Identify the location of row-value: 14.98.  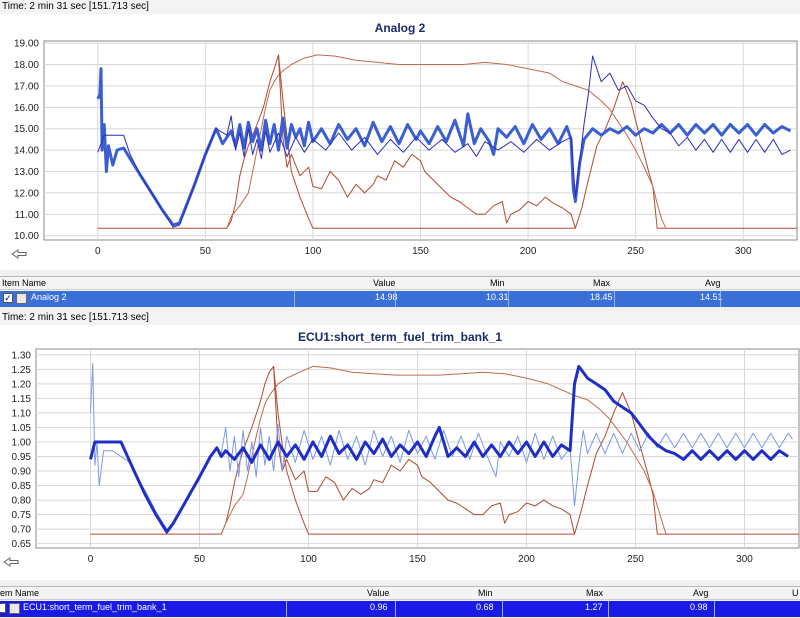
(386, 297).